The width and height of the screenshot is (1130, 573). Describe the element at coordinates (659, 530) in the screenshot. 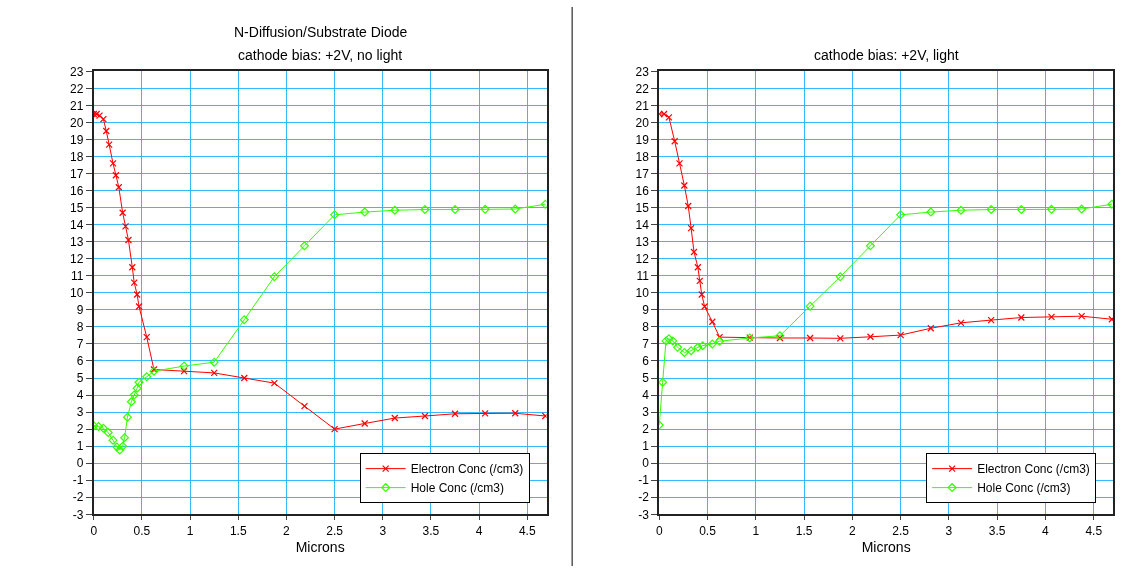

I see `x-tick-label: 0` at that location.